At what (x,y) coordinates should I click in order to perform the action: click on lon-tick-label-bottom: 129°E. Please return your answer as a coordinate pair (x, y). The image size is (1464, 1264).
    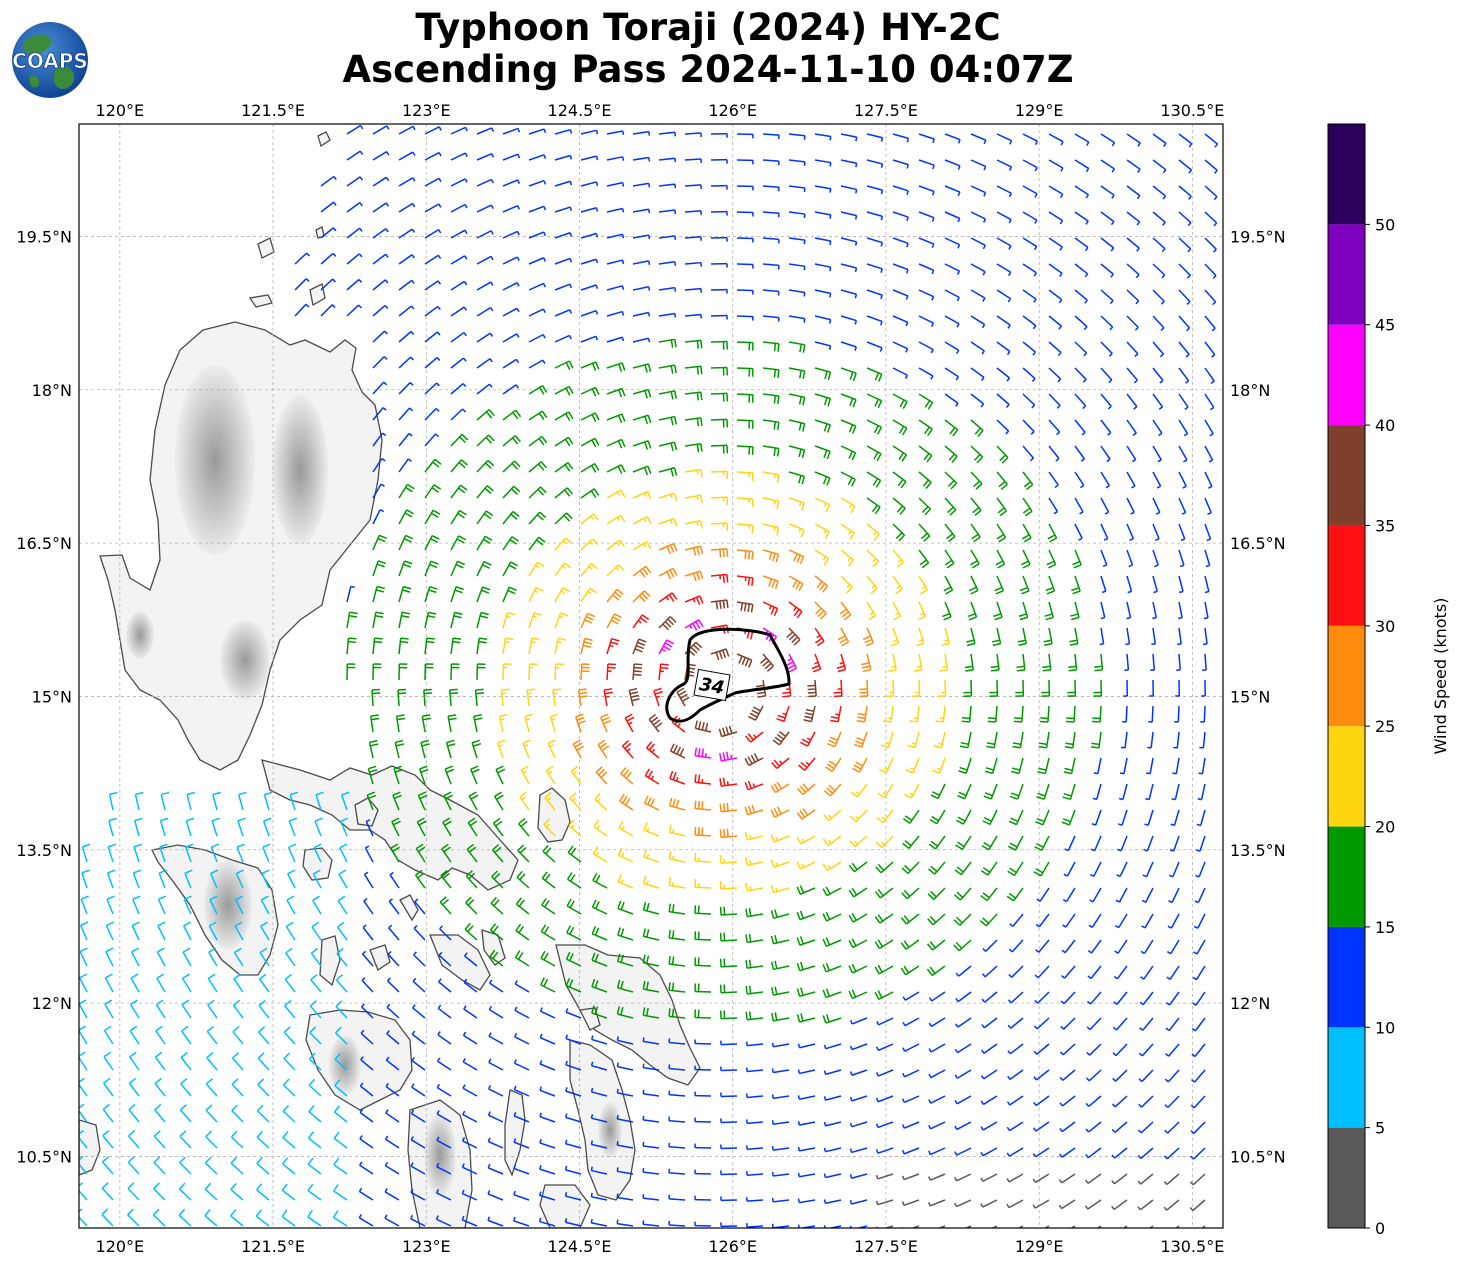
    Looking at the image, I should click on (1039, 1246).